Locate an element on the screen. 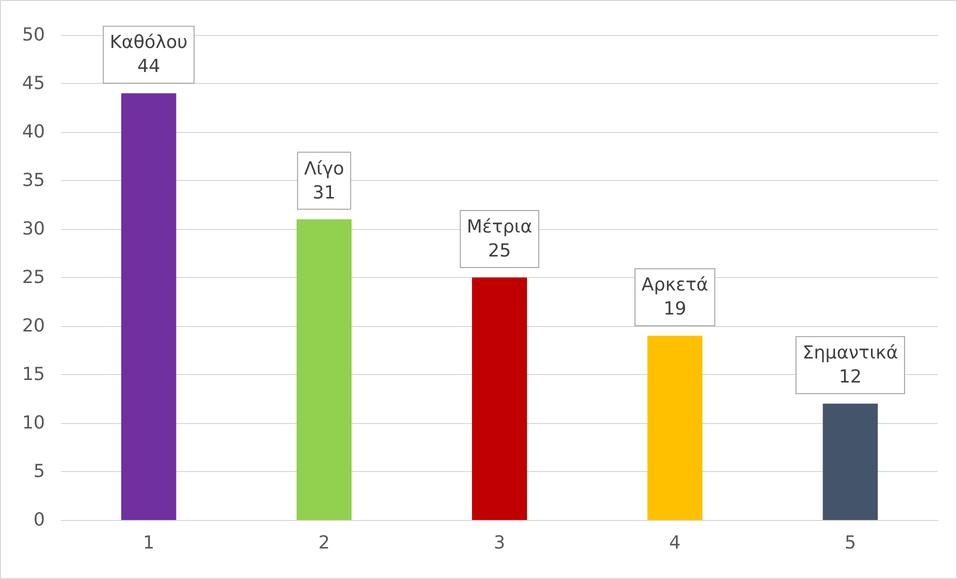  data-label: 12 is located at coordinates (850, 377).